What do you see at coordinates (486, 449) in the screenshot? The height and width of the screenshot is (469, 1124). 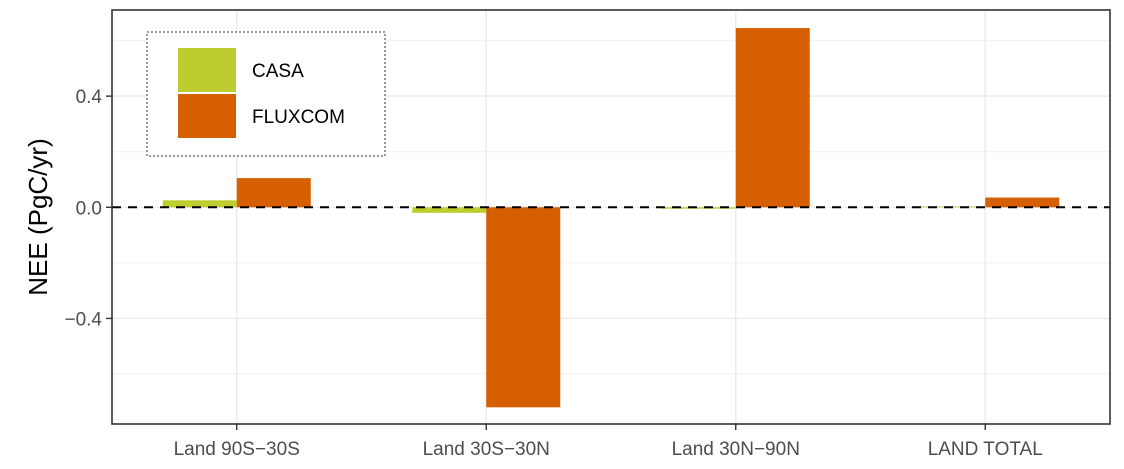 I see `x-tick-label: Land 30S−30N` at bounding box center [486, 449].